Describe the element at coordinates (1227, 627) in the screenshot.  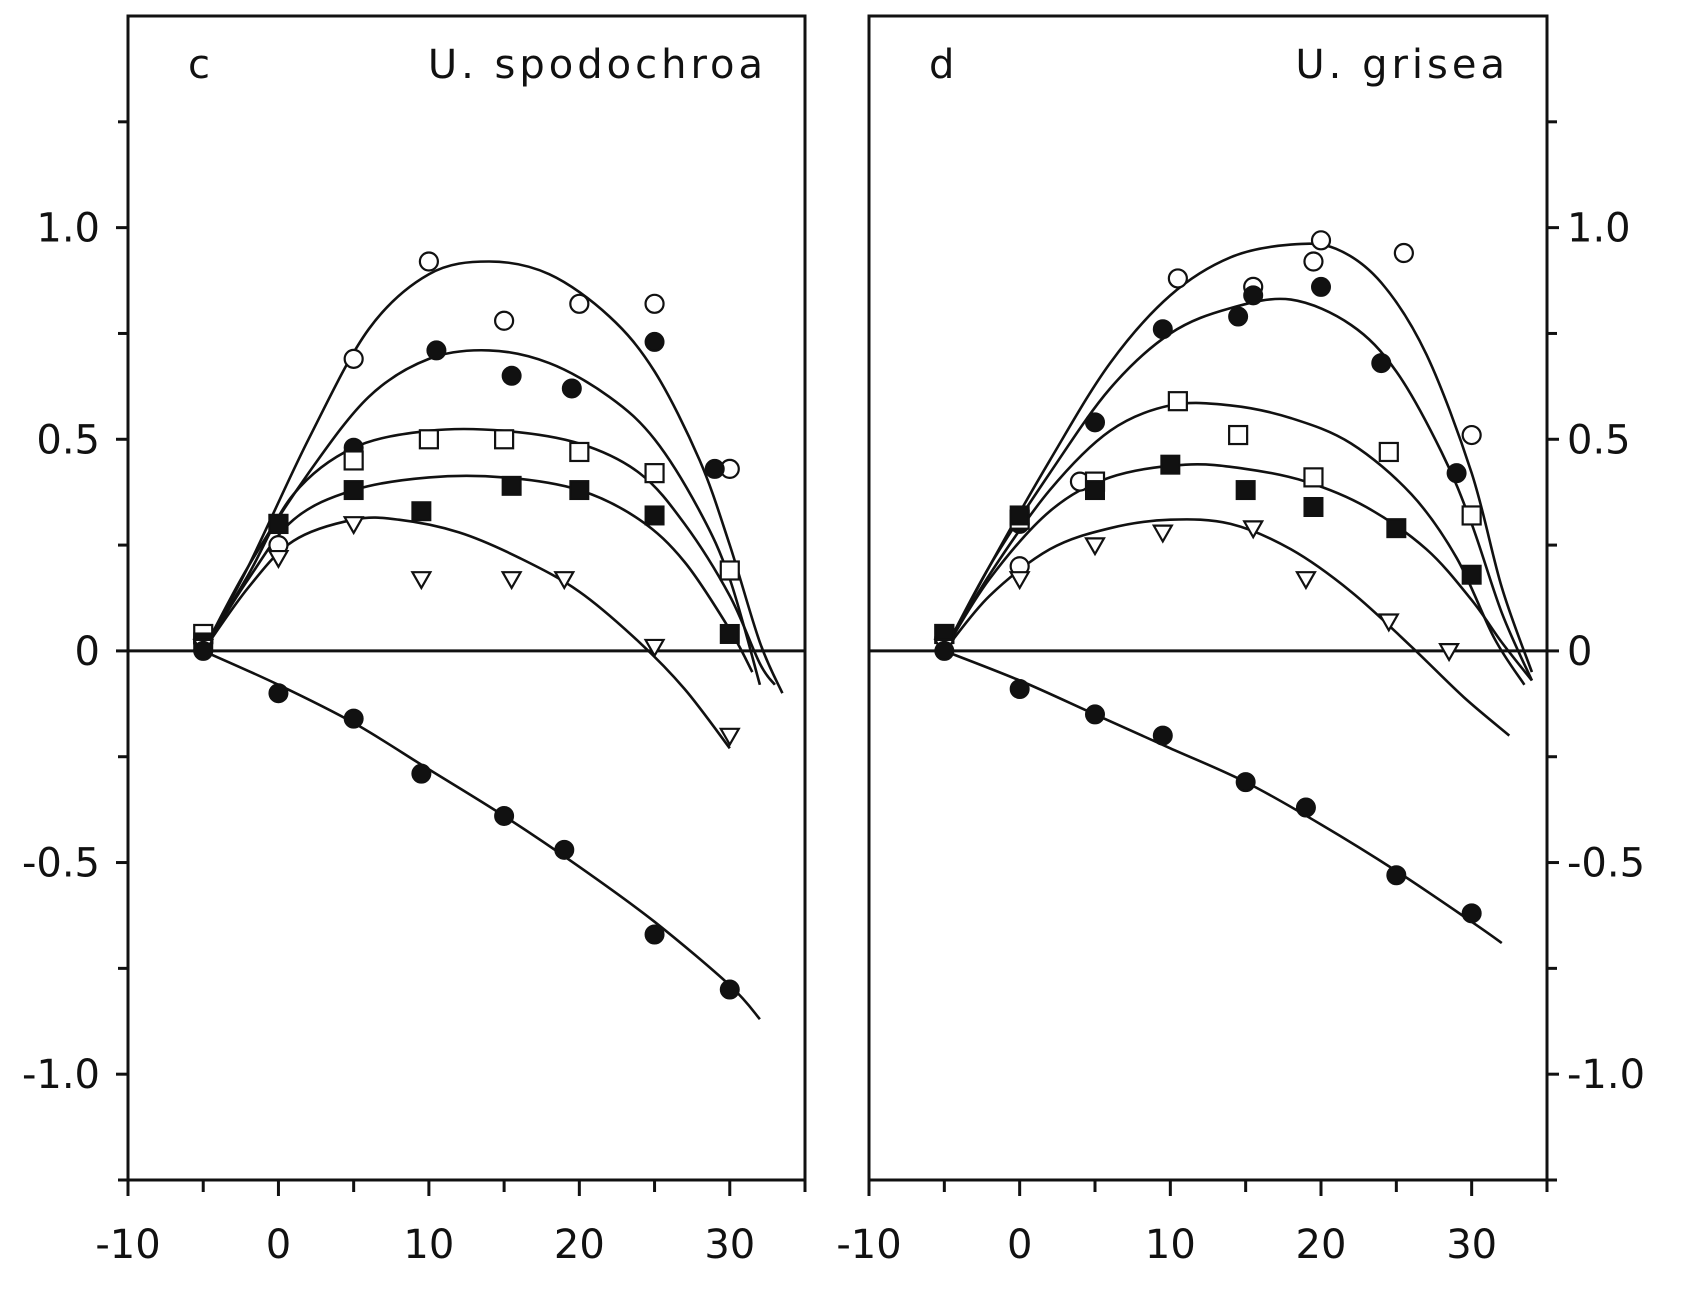
I see `series-5-curve` at that location.